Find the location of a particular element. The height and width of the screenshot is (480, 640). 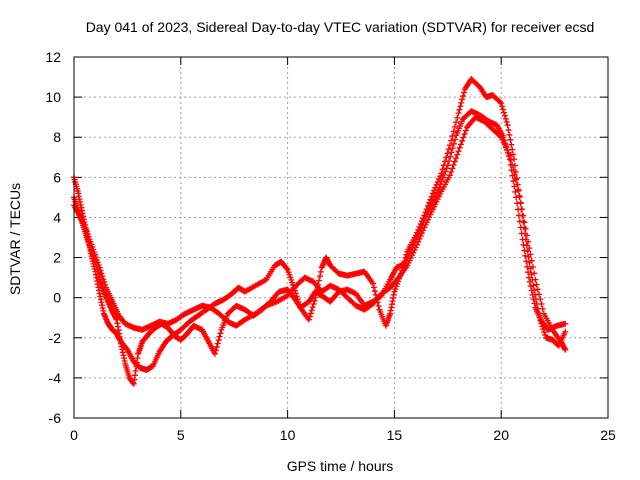

y-tick-label: 0 is located at coordinates (57, 298).